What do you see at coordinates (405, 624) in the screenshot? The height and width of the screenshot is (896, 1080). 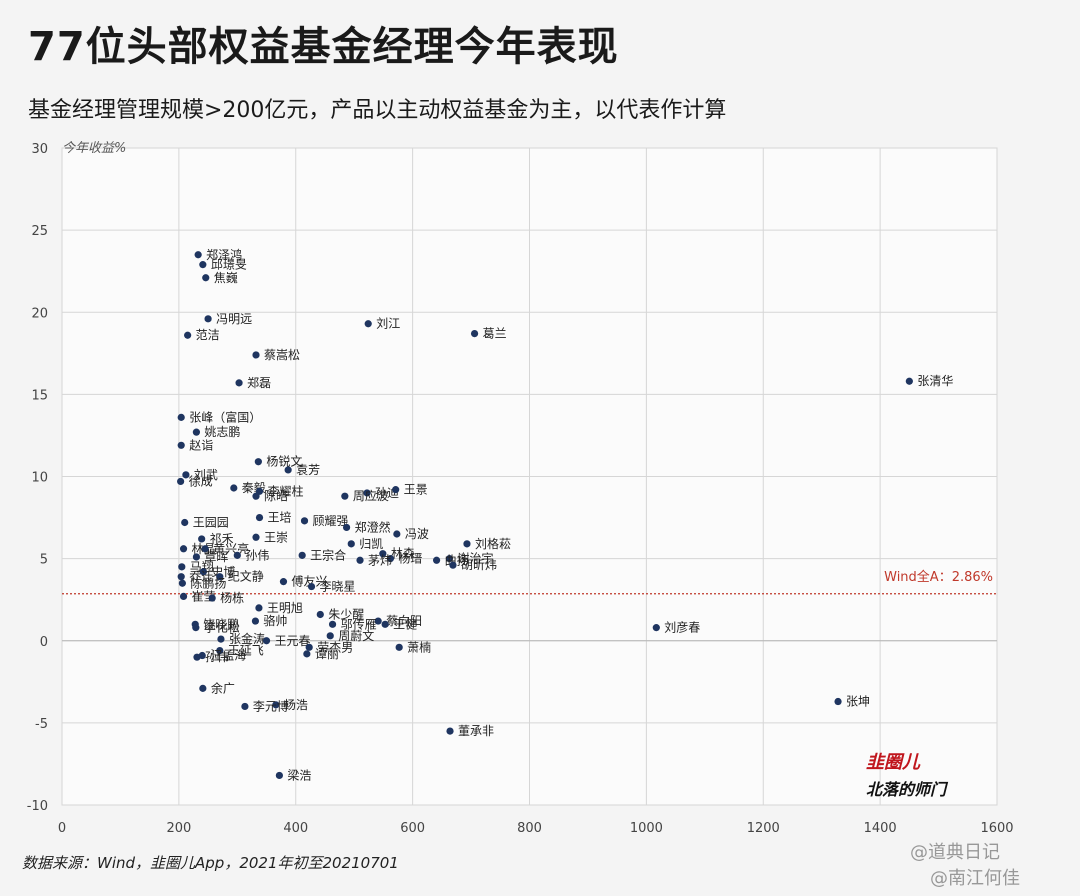 I see `point-label: 王健` at bounding box center [405, 624].